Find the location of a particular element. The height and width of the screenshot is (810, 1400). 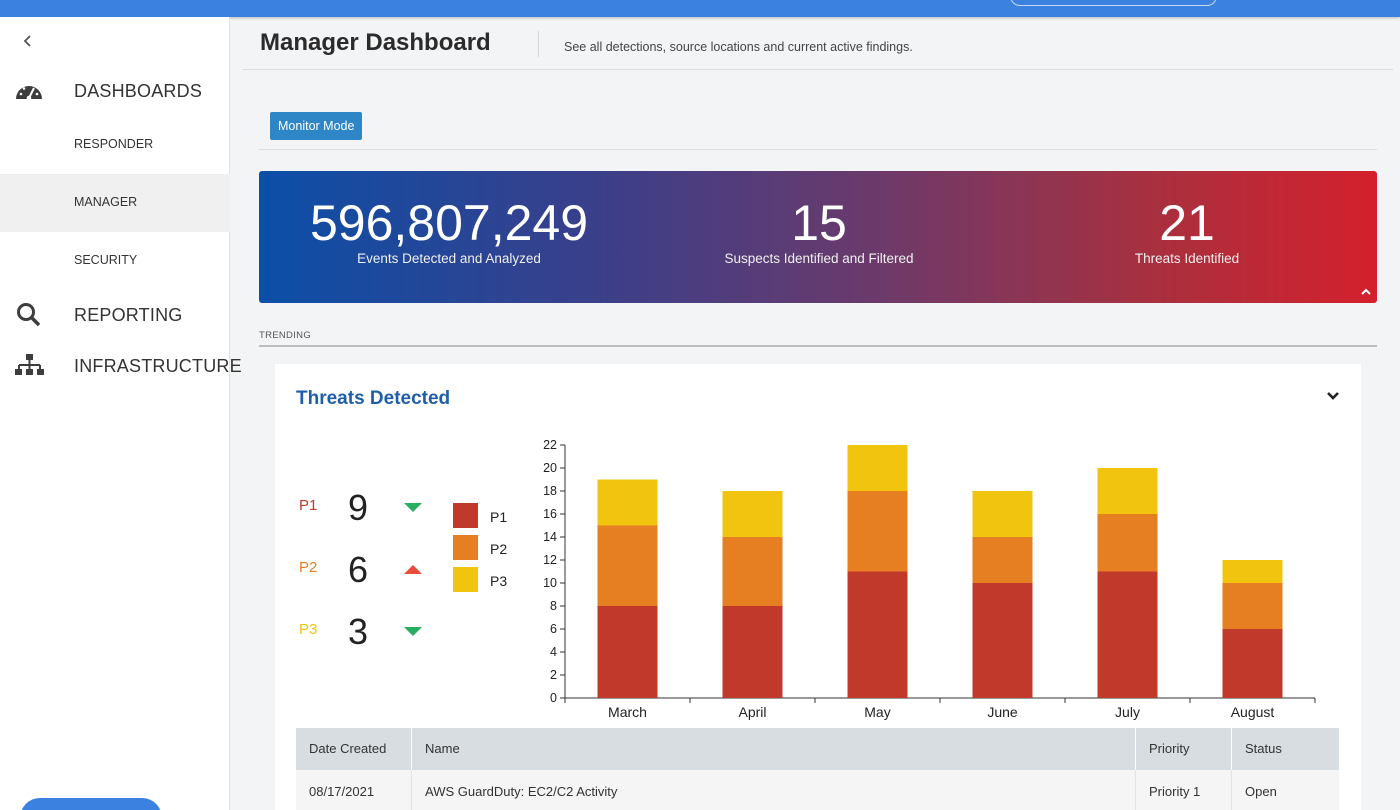

legend-item-p1: P1 is located at coordinates (488, 516).